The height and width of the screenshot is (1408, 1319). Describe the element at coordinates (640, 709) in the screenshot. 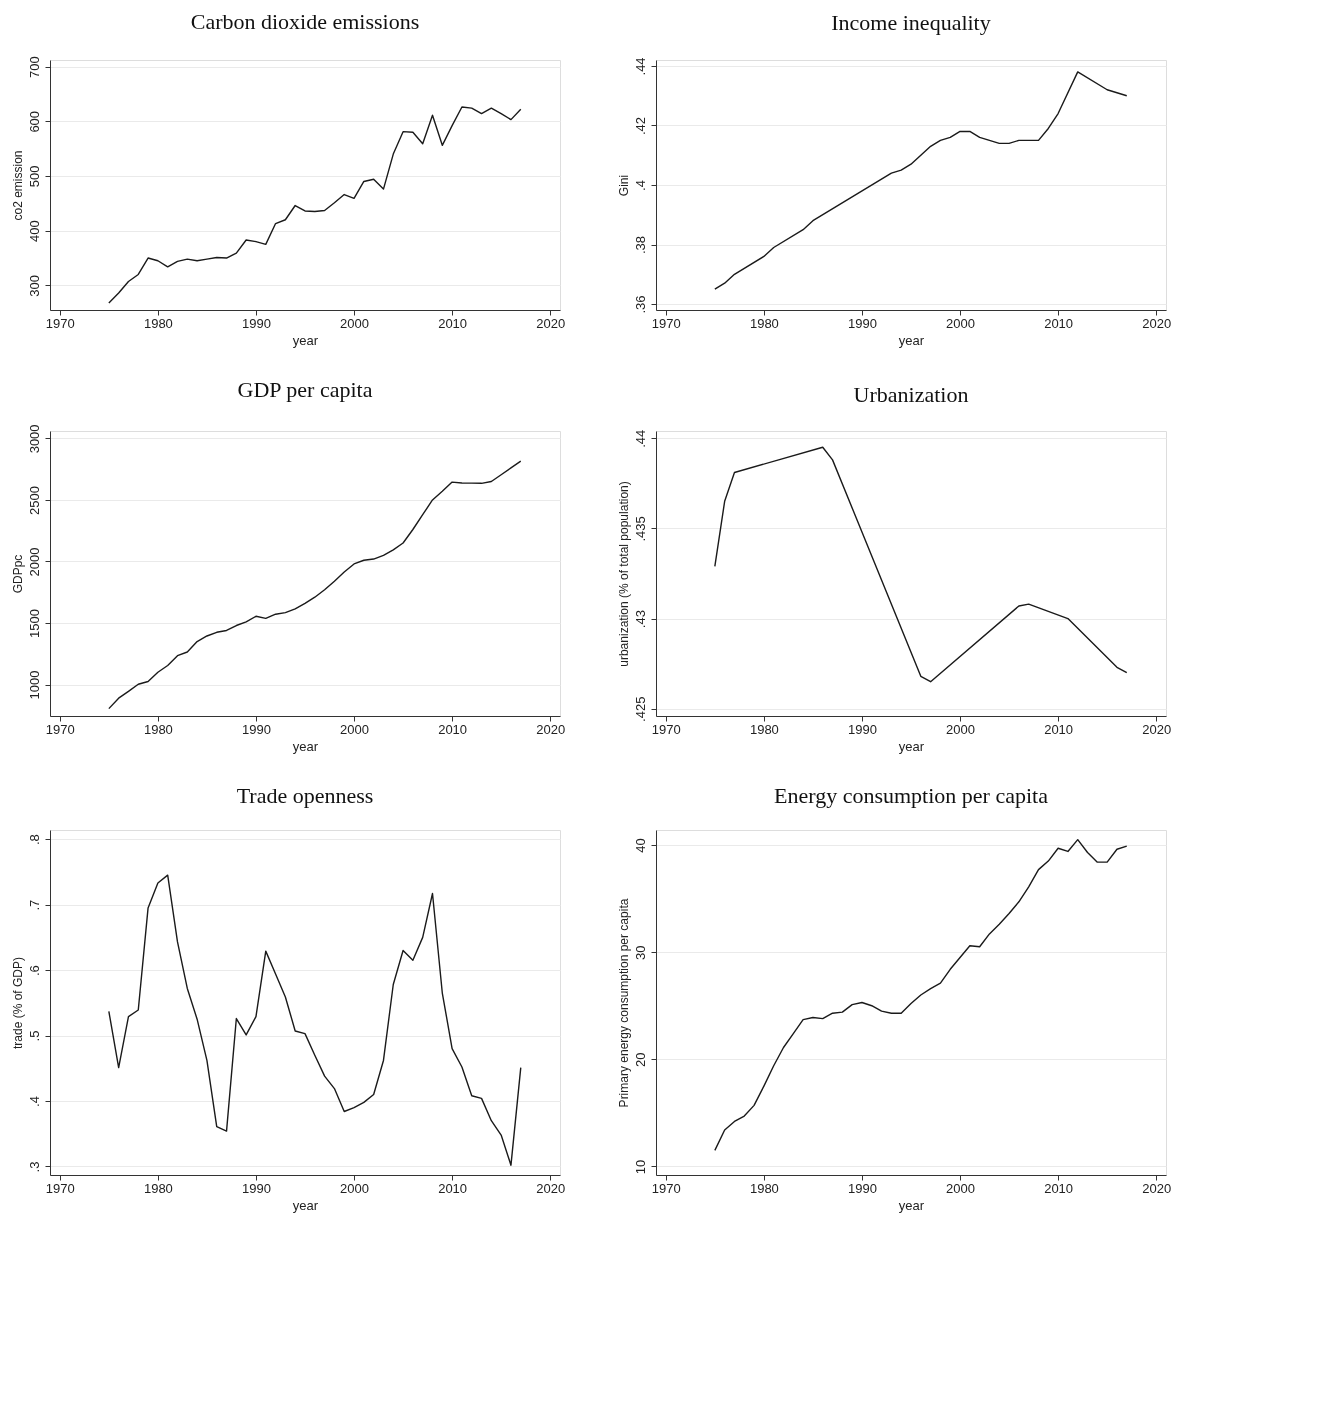

I see `y-tick-label: .425` at that location.